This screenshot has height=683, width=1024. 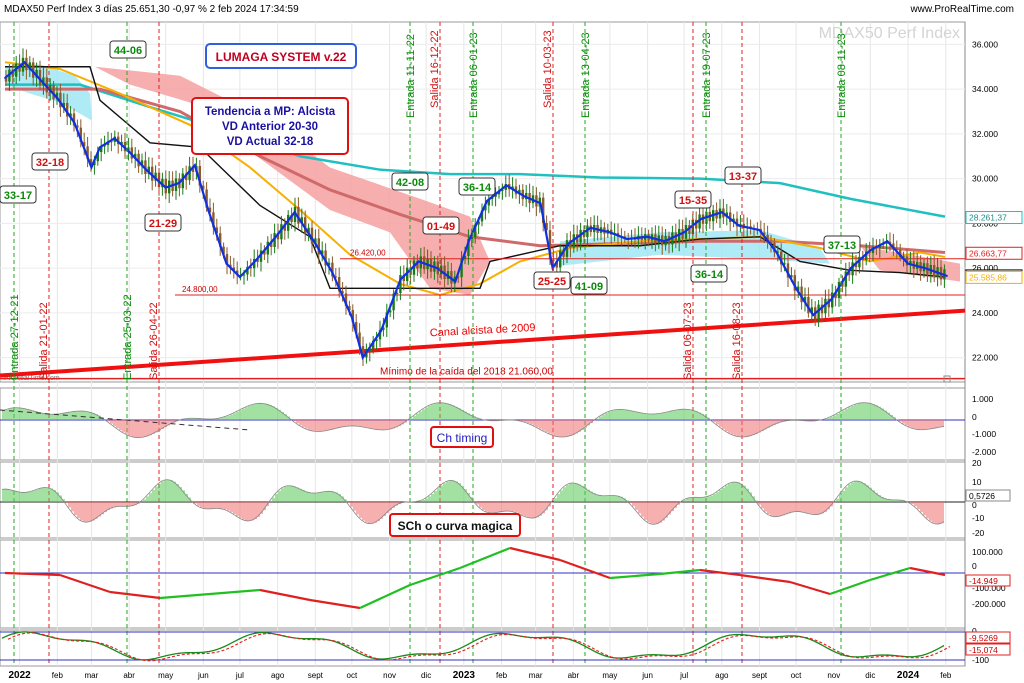 What do you see at coordinates (435, 69) in the screenshot?
I see `exit-label: Salida 16-12-22` at bounding box center [435, 69].